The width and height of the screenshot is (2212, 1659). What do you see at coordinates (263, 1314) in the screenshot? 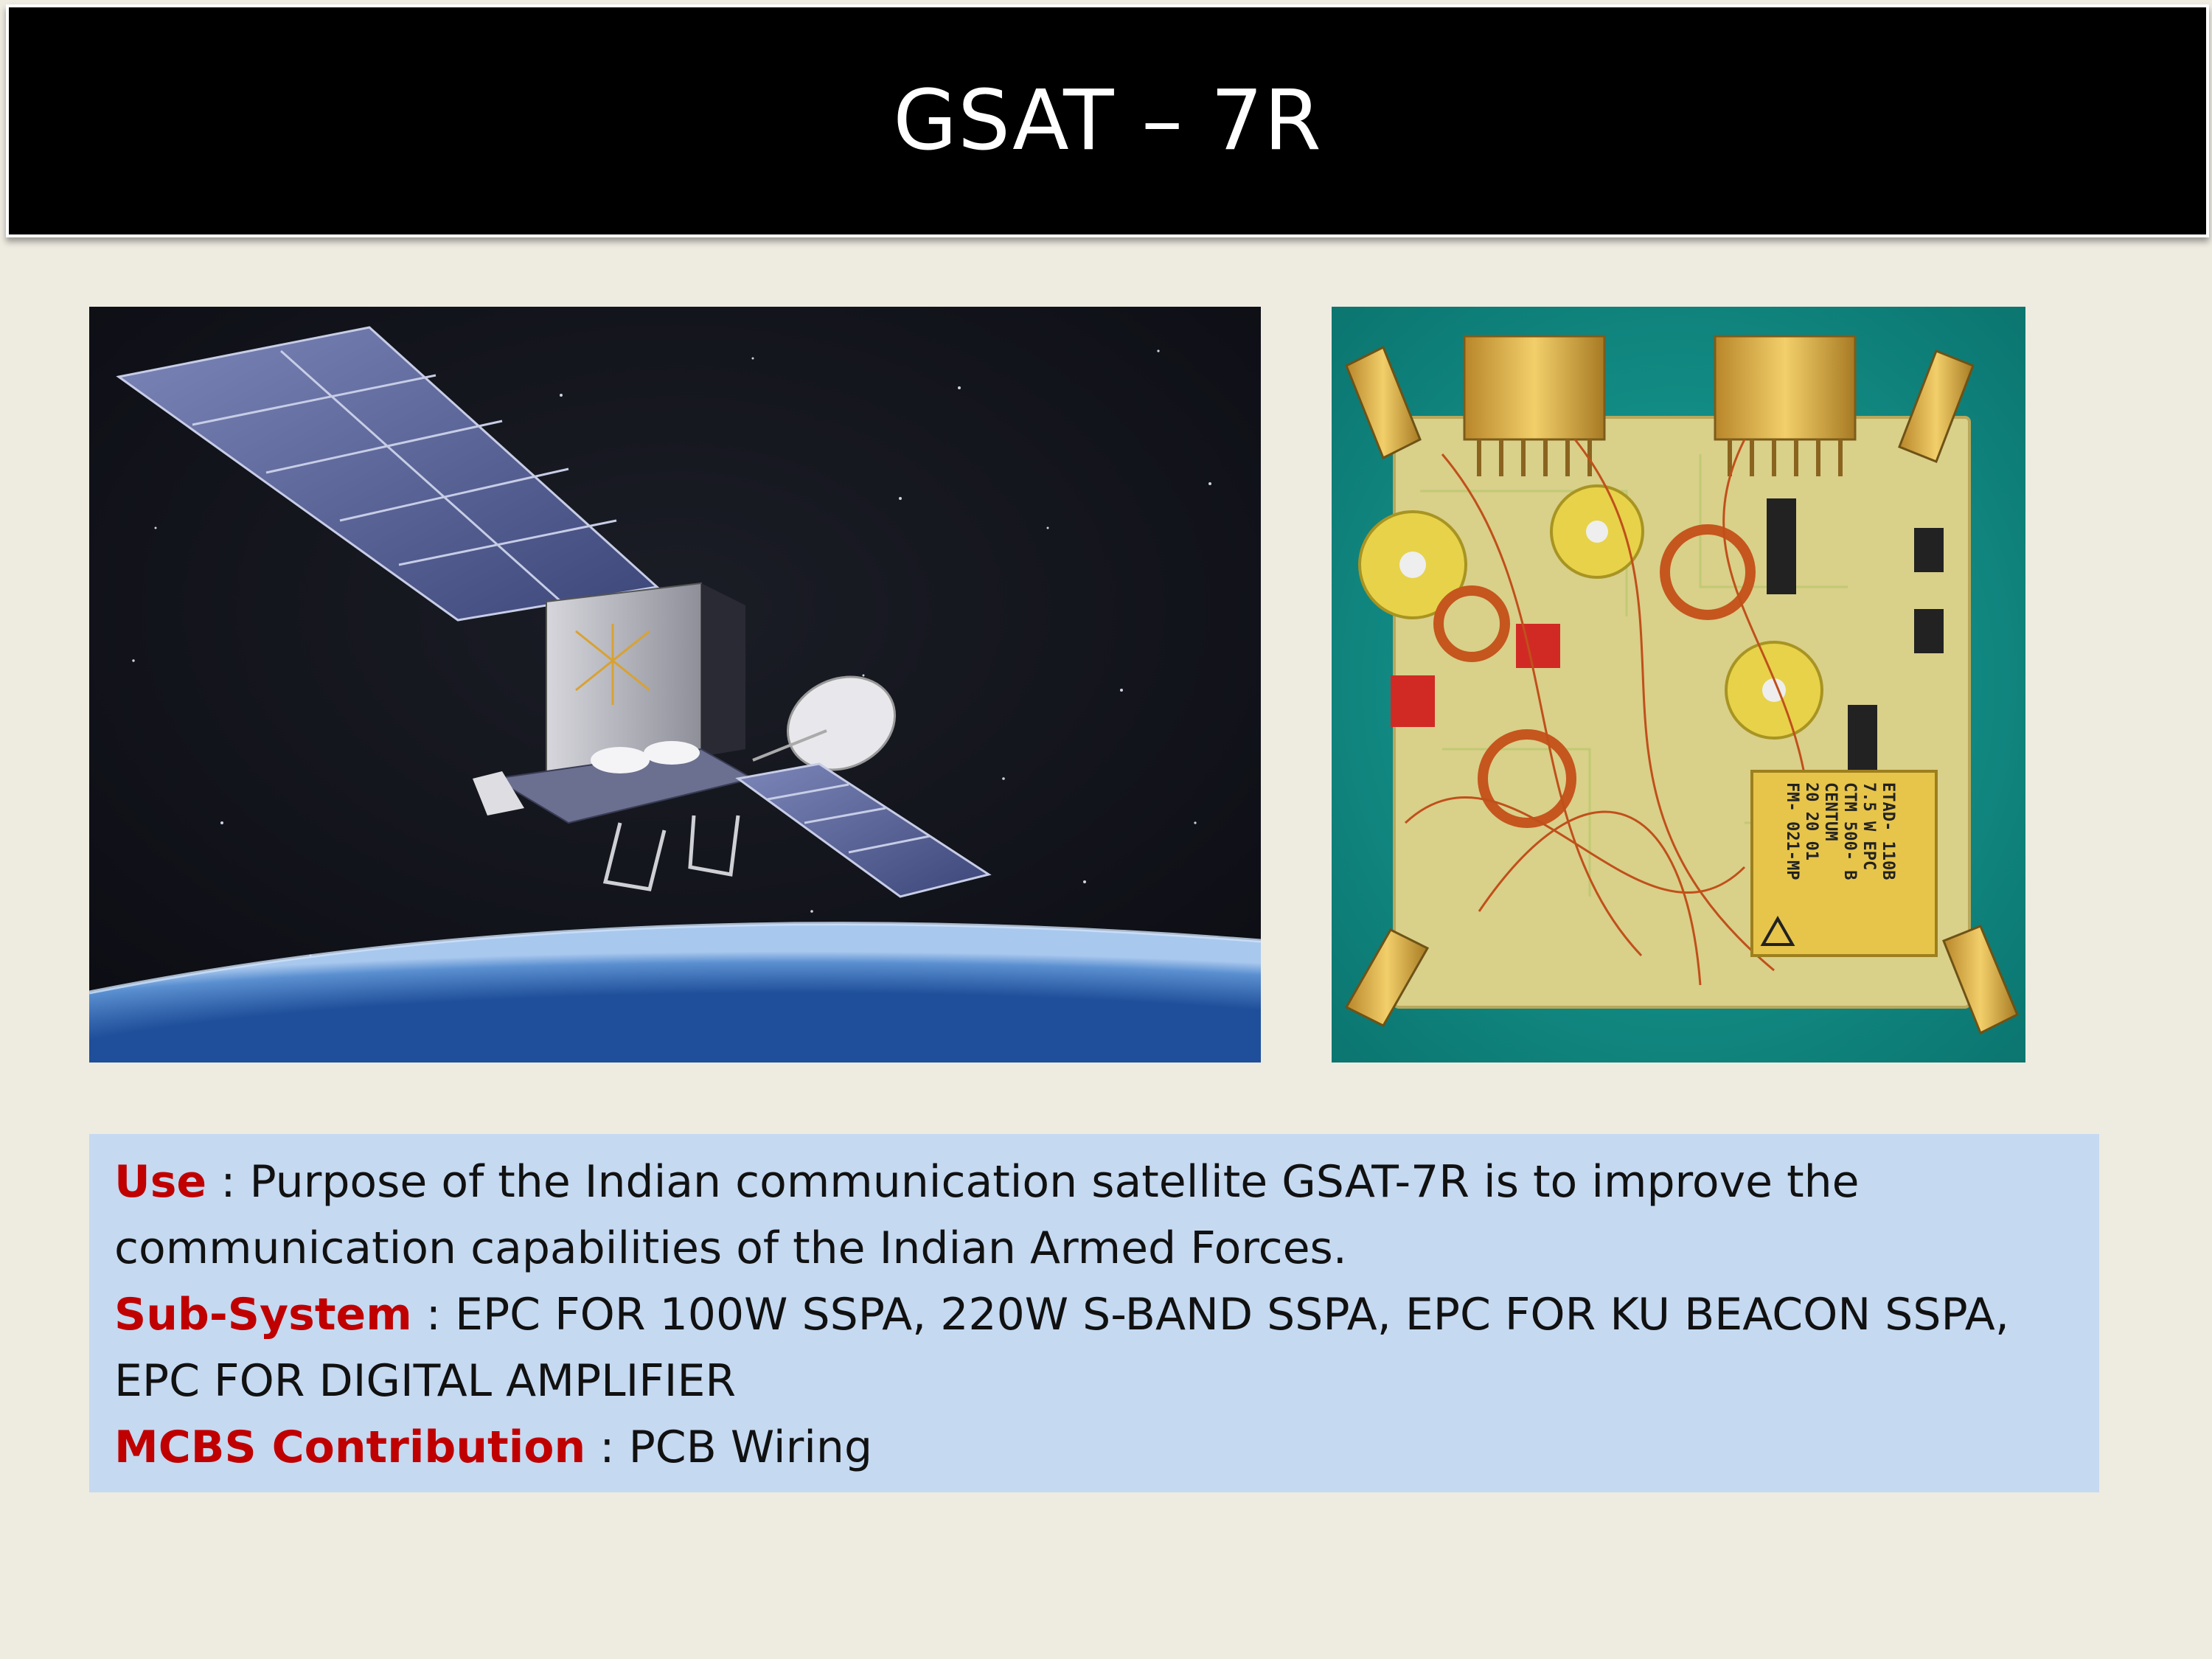
I see `subsystem-label: Sub-System` at bounding box center [263, 1314].